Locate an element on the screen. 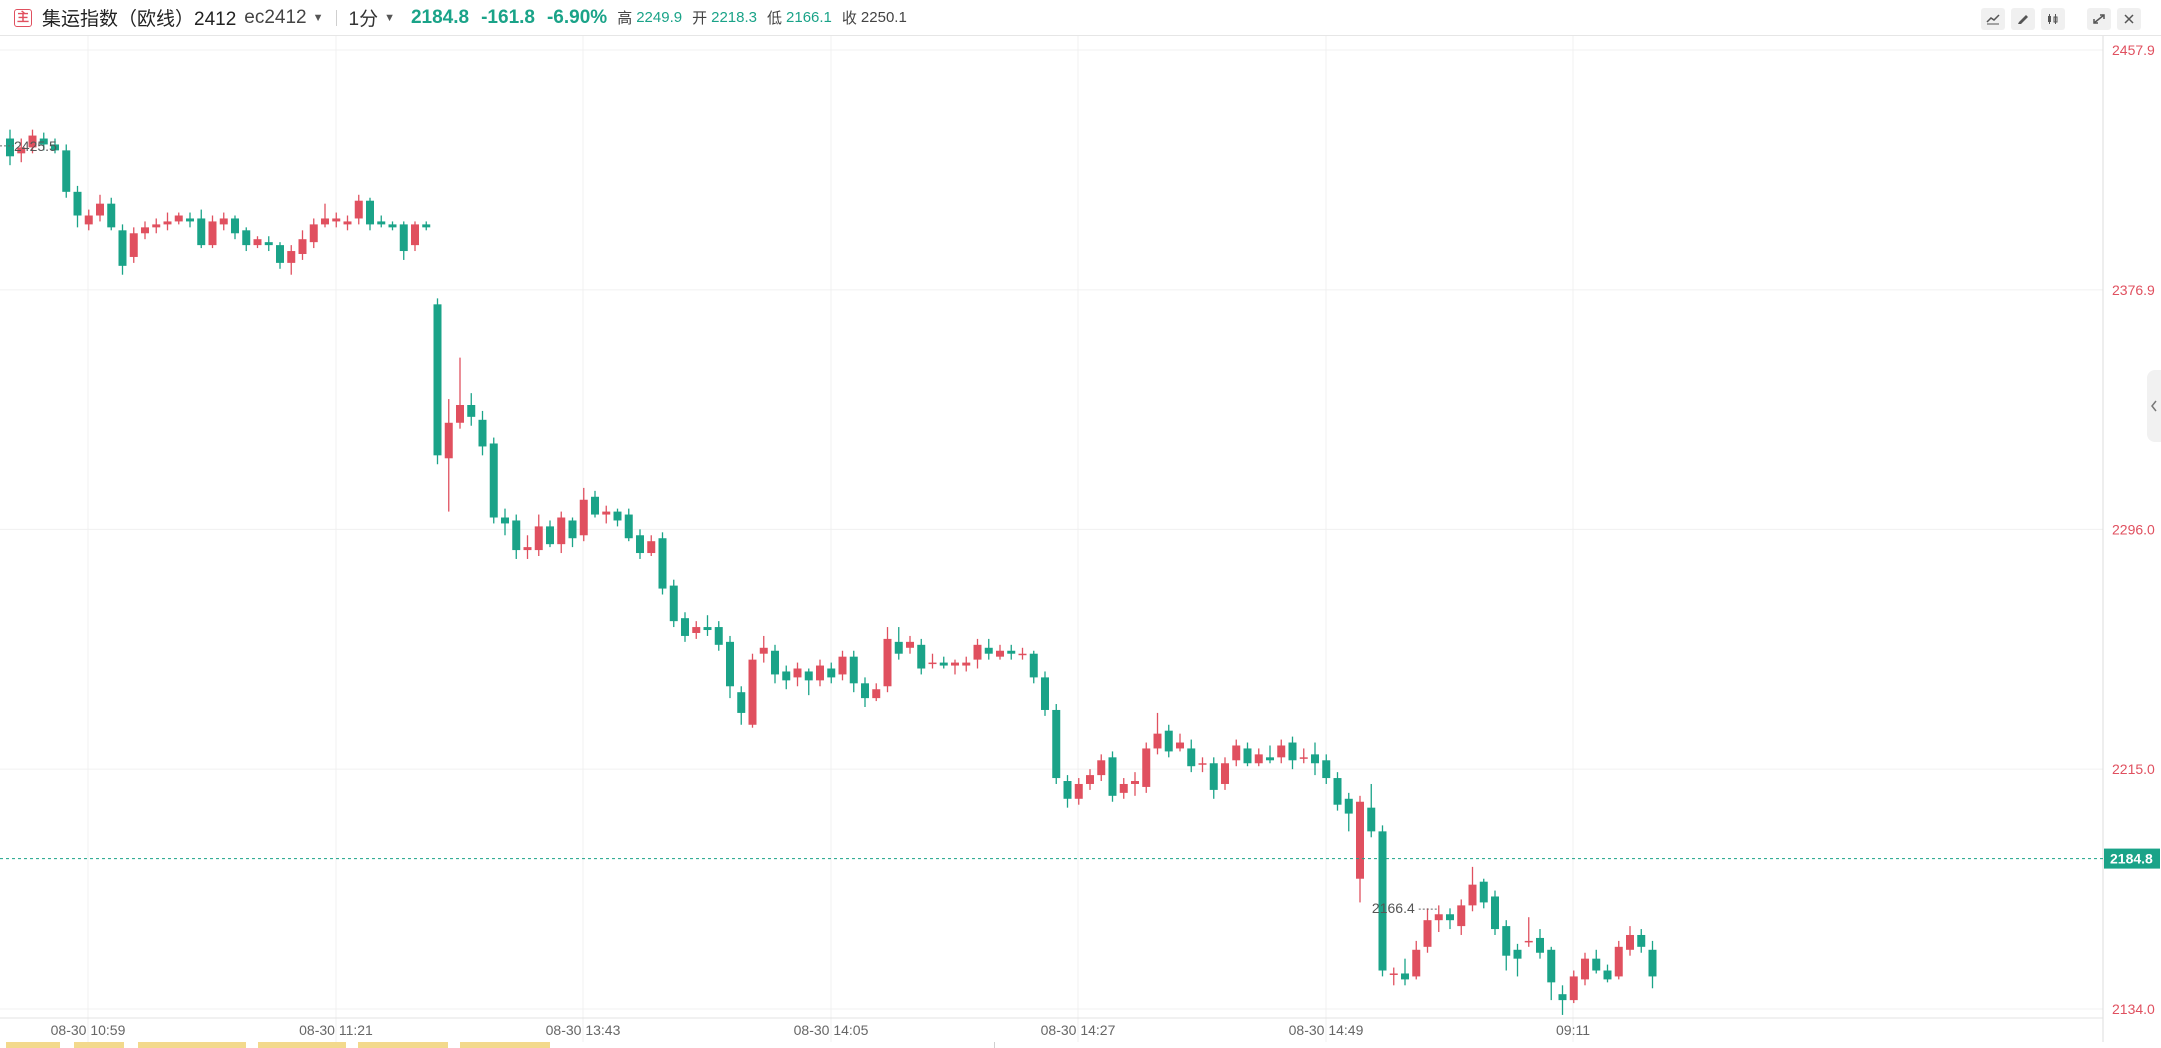 Image resolution: width=2161 pixels, height=1048 pixels. fullscreen-icon is located at coordinates (2099, 19).